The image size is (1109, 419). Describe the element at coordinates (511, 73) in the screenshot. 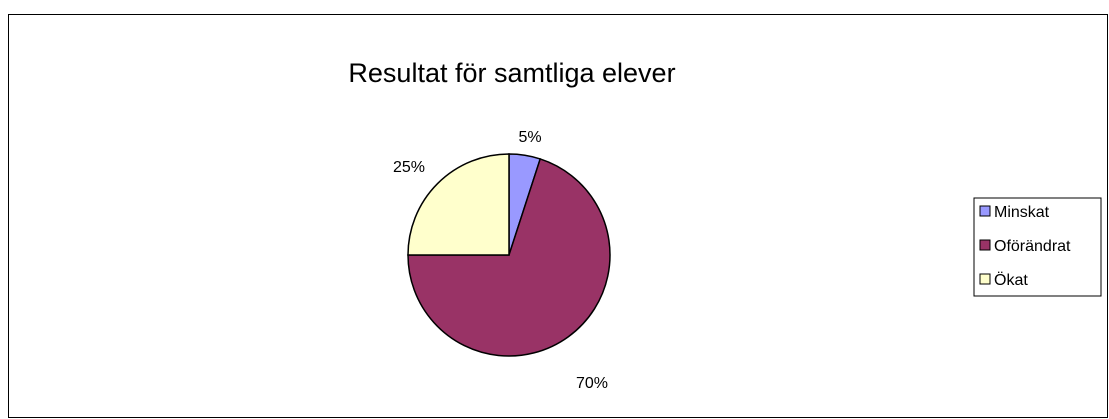

I see `chart-title: Resultat för samtliga elever` at that location.